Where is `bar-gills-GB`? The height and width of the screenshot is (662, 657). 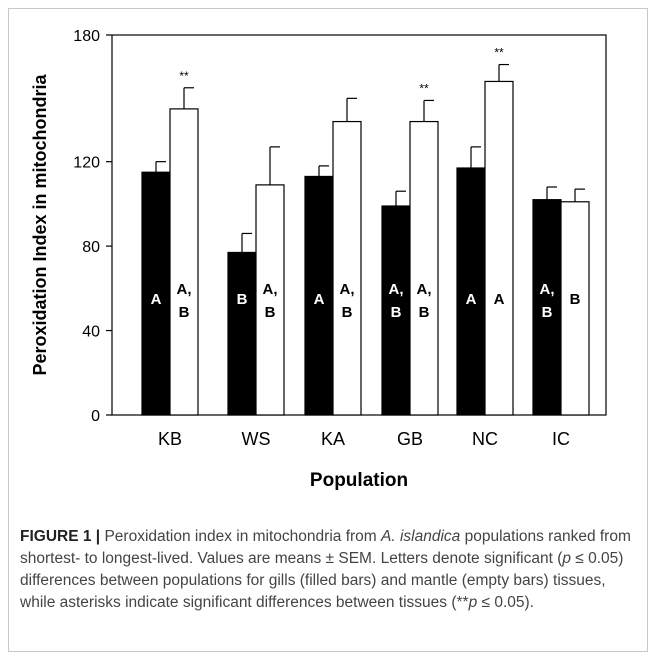
bar-gills-GB is located at coordinates (396, 310).